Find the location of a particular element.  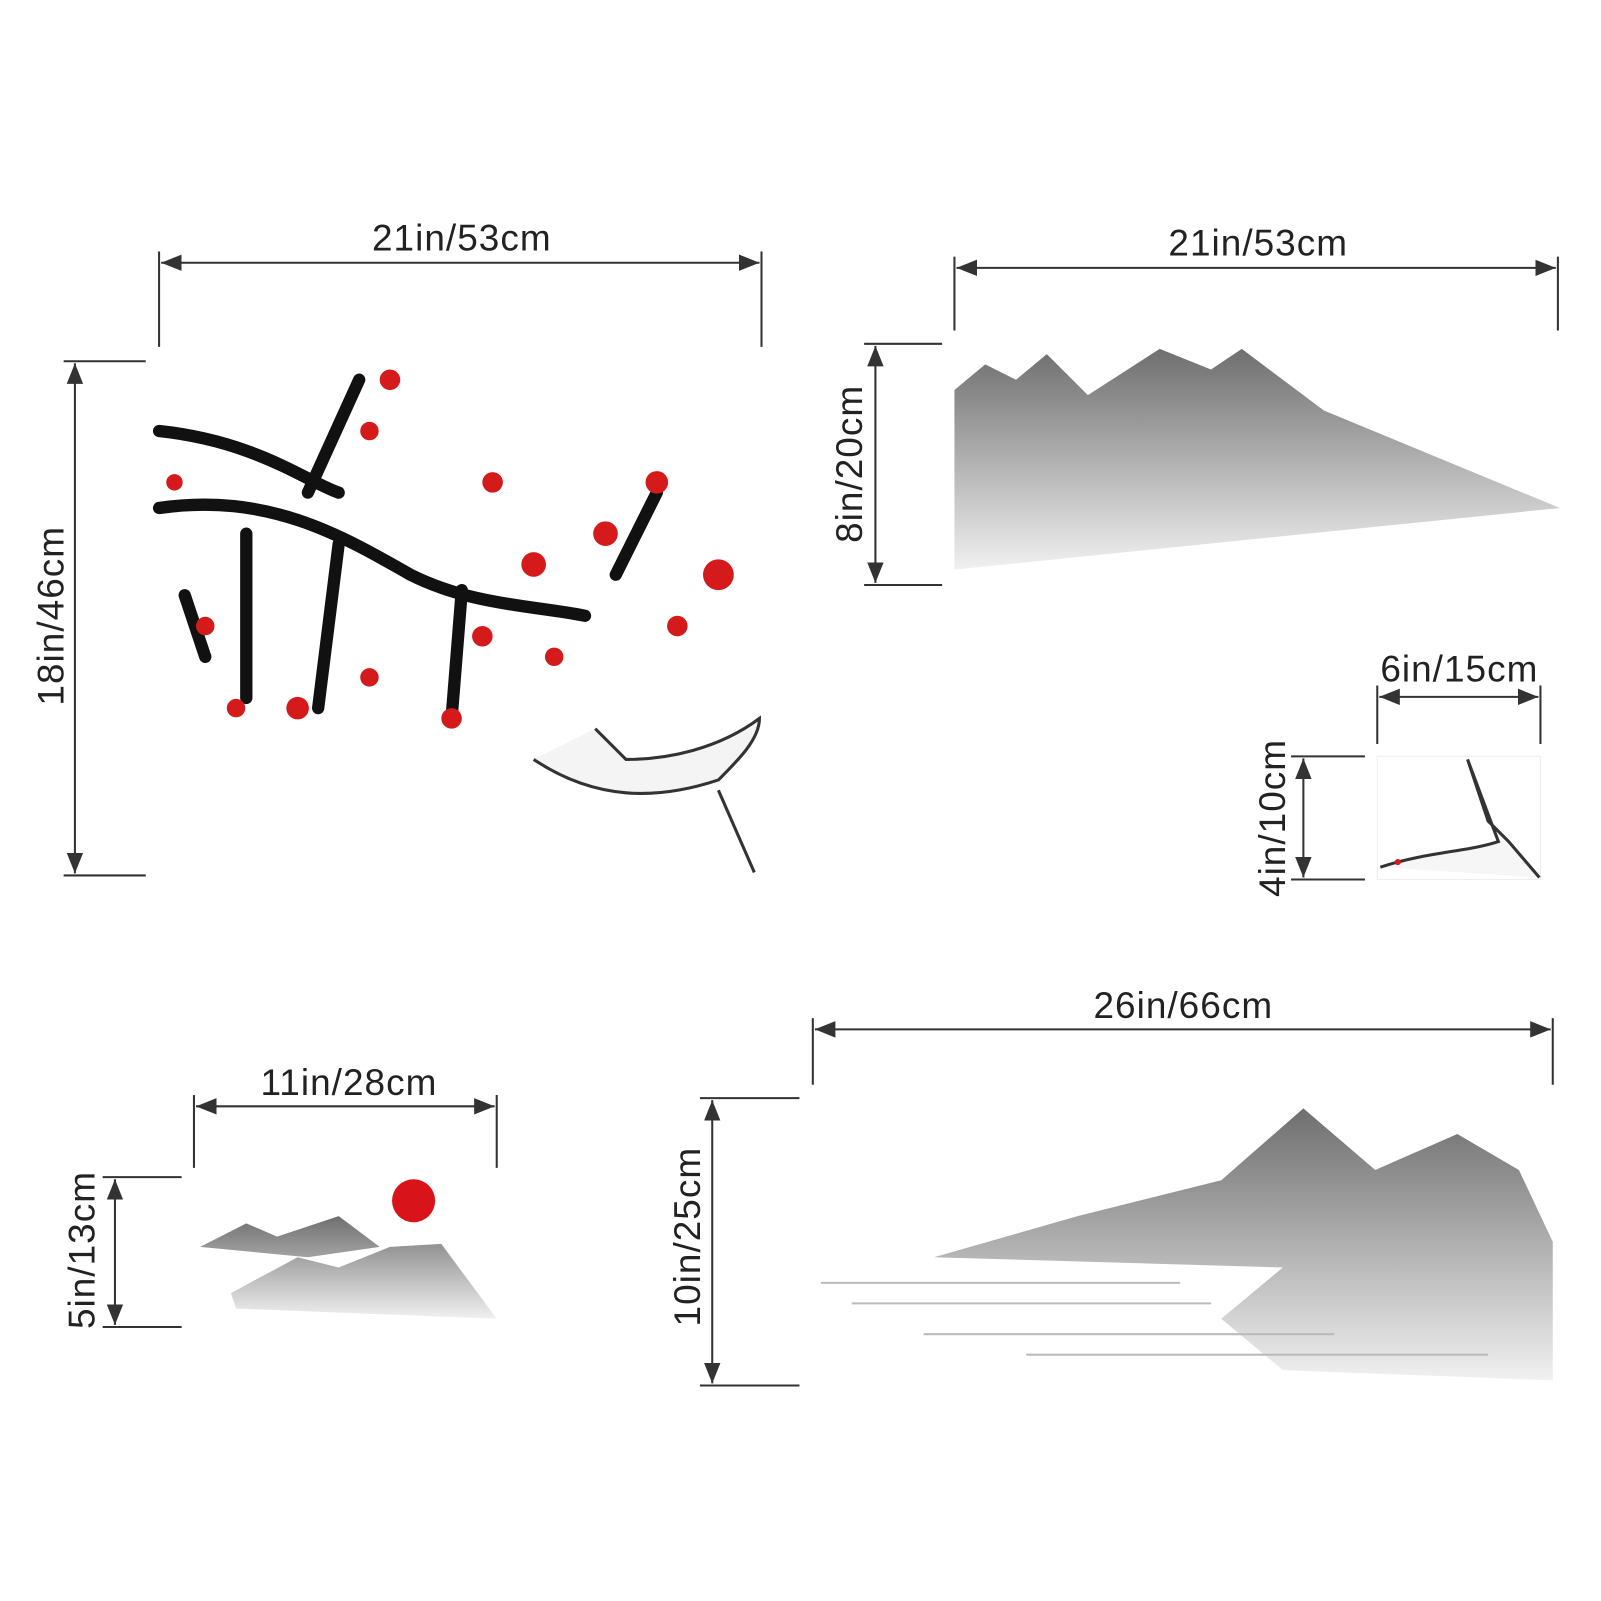

blossoms is located at coordinates (450, 549).